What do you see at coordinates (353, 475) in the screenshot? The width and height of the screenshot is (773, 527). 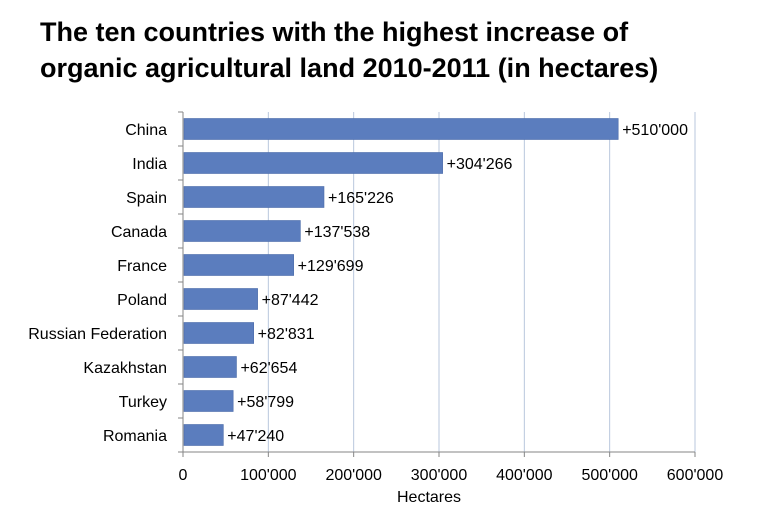 I see `x-tick-label: 200'000` at bounding box center [353, 475].